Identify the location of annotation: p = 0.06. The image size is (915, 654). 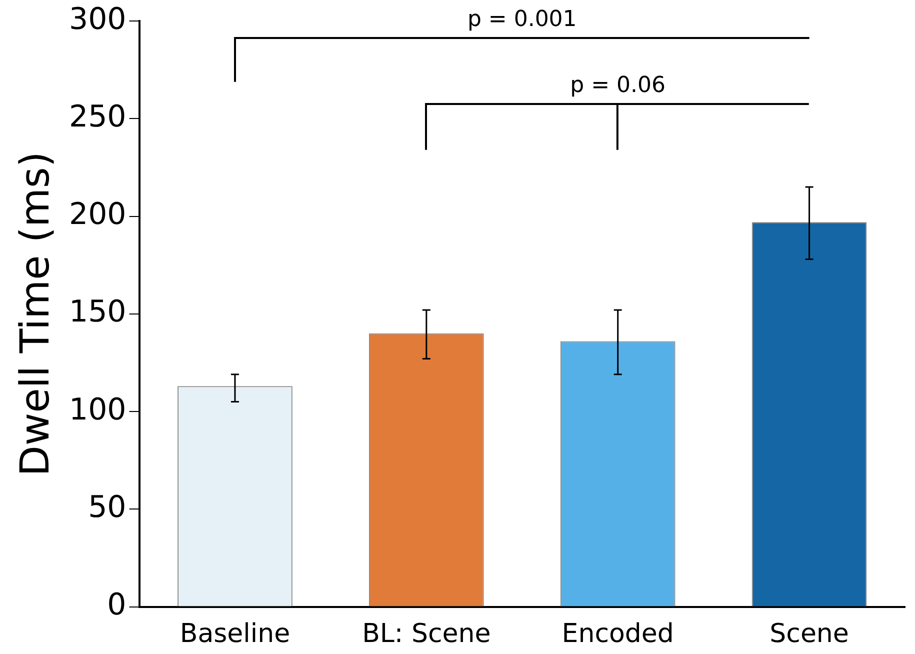
(618, 85).